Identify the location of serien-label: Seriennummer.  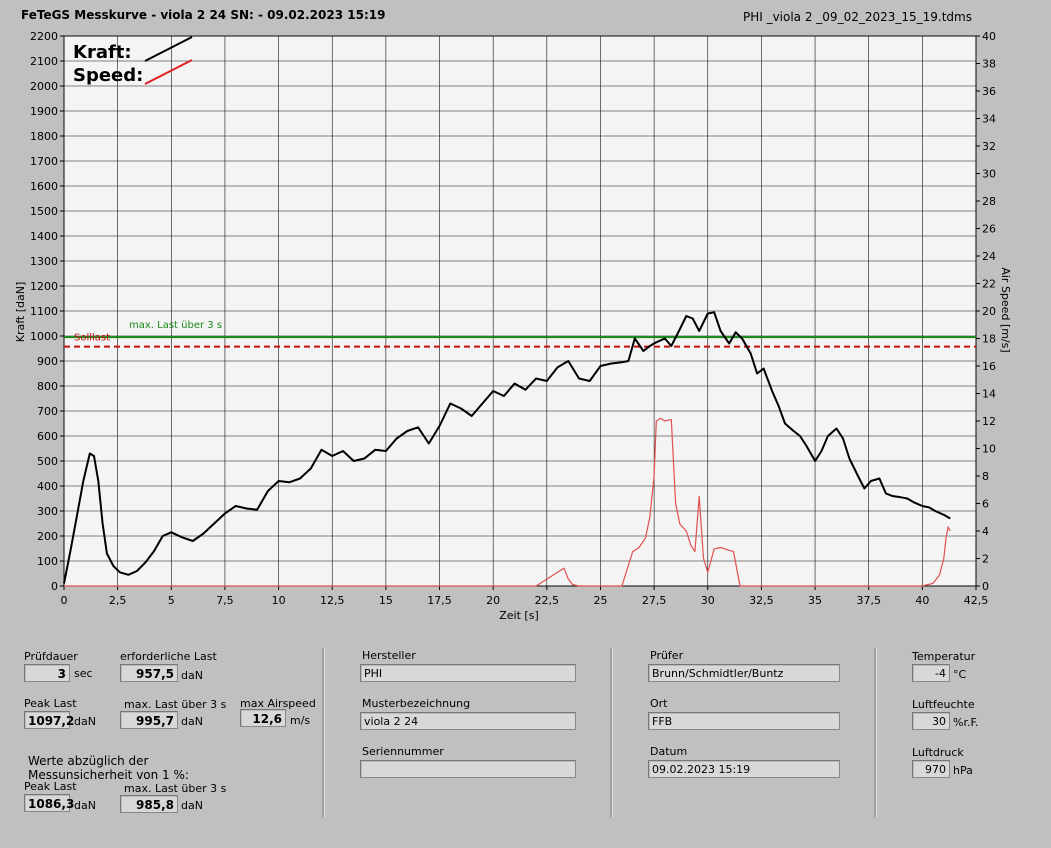
(403, 751).